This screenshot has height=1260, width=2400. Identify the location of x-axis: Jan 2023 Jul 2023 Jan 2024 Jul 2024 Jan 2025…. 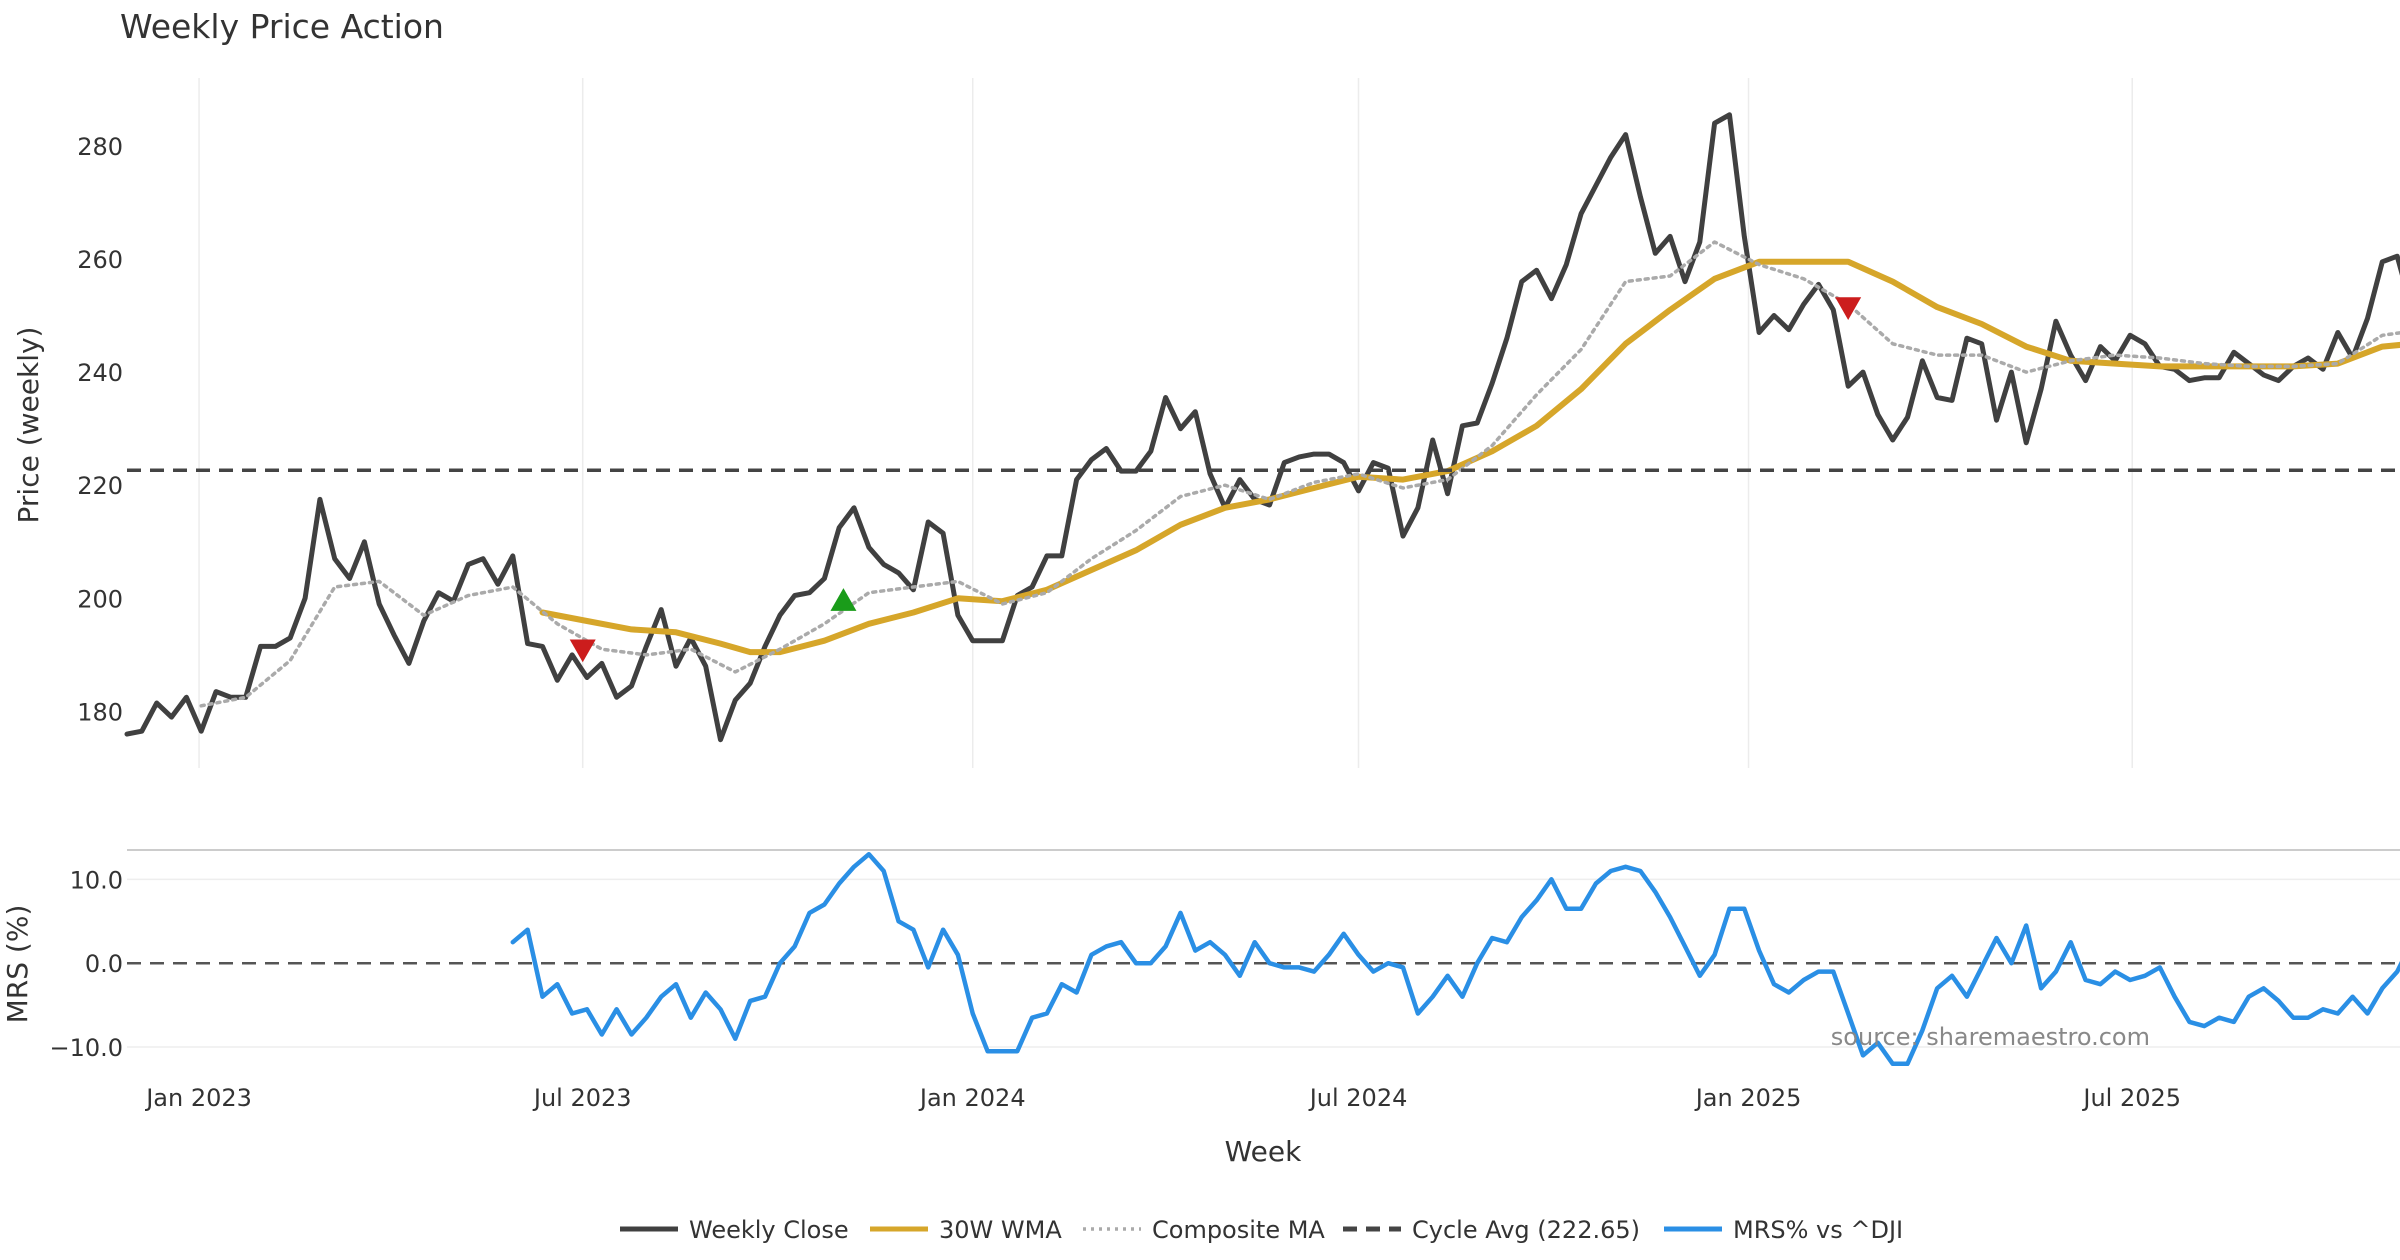
(1162, 1098).